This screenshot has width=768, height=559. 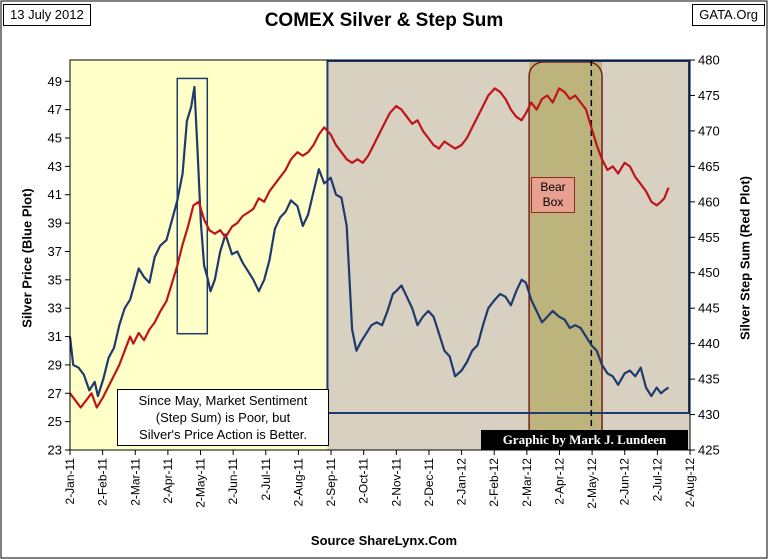 I want to click on x-tick-label: 2-Oct-11, so click(x=364, y=481).